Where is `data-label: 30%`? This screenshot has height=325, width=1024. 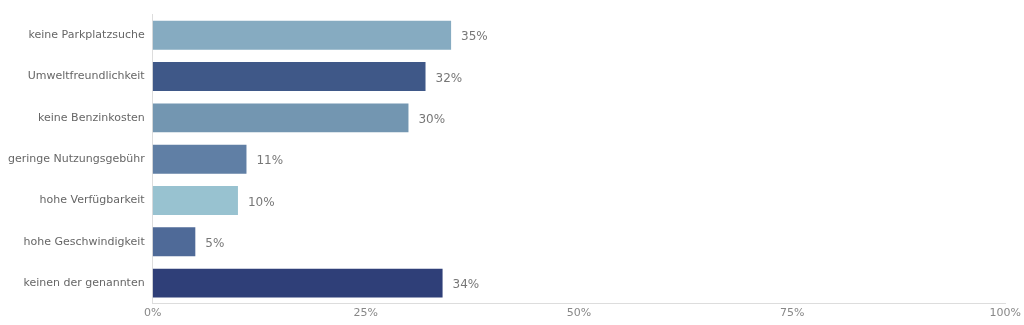 data-label: 30% is located at coordinates (432, 119).